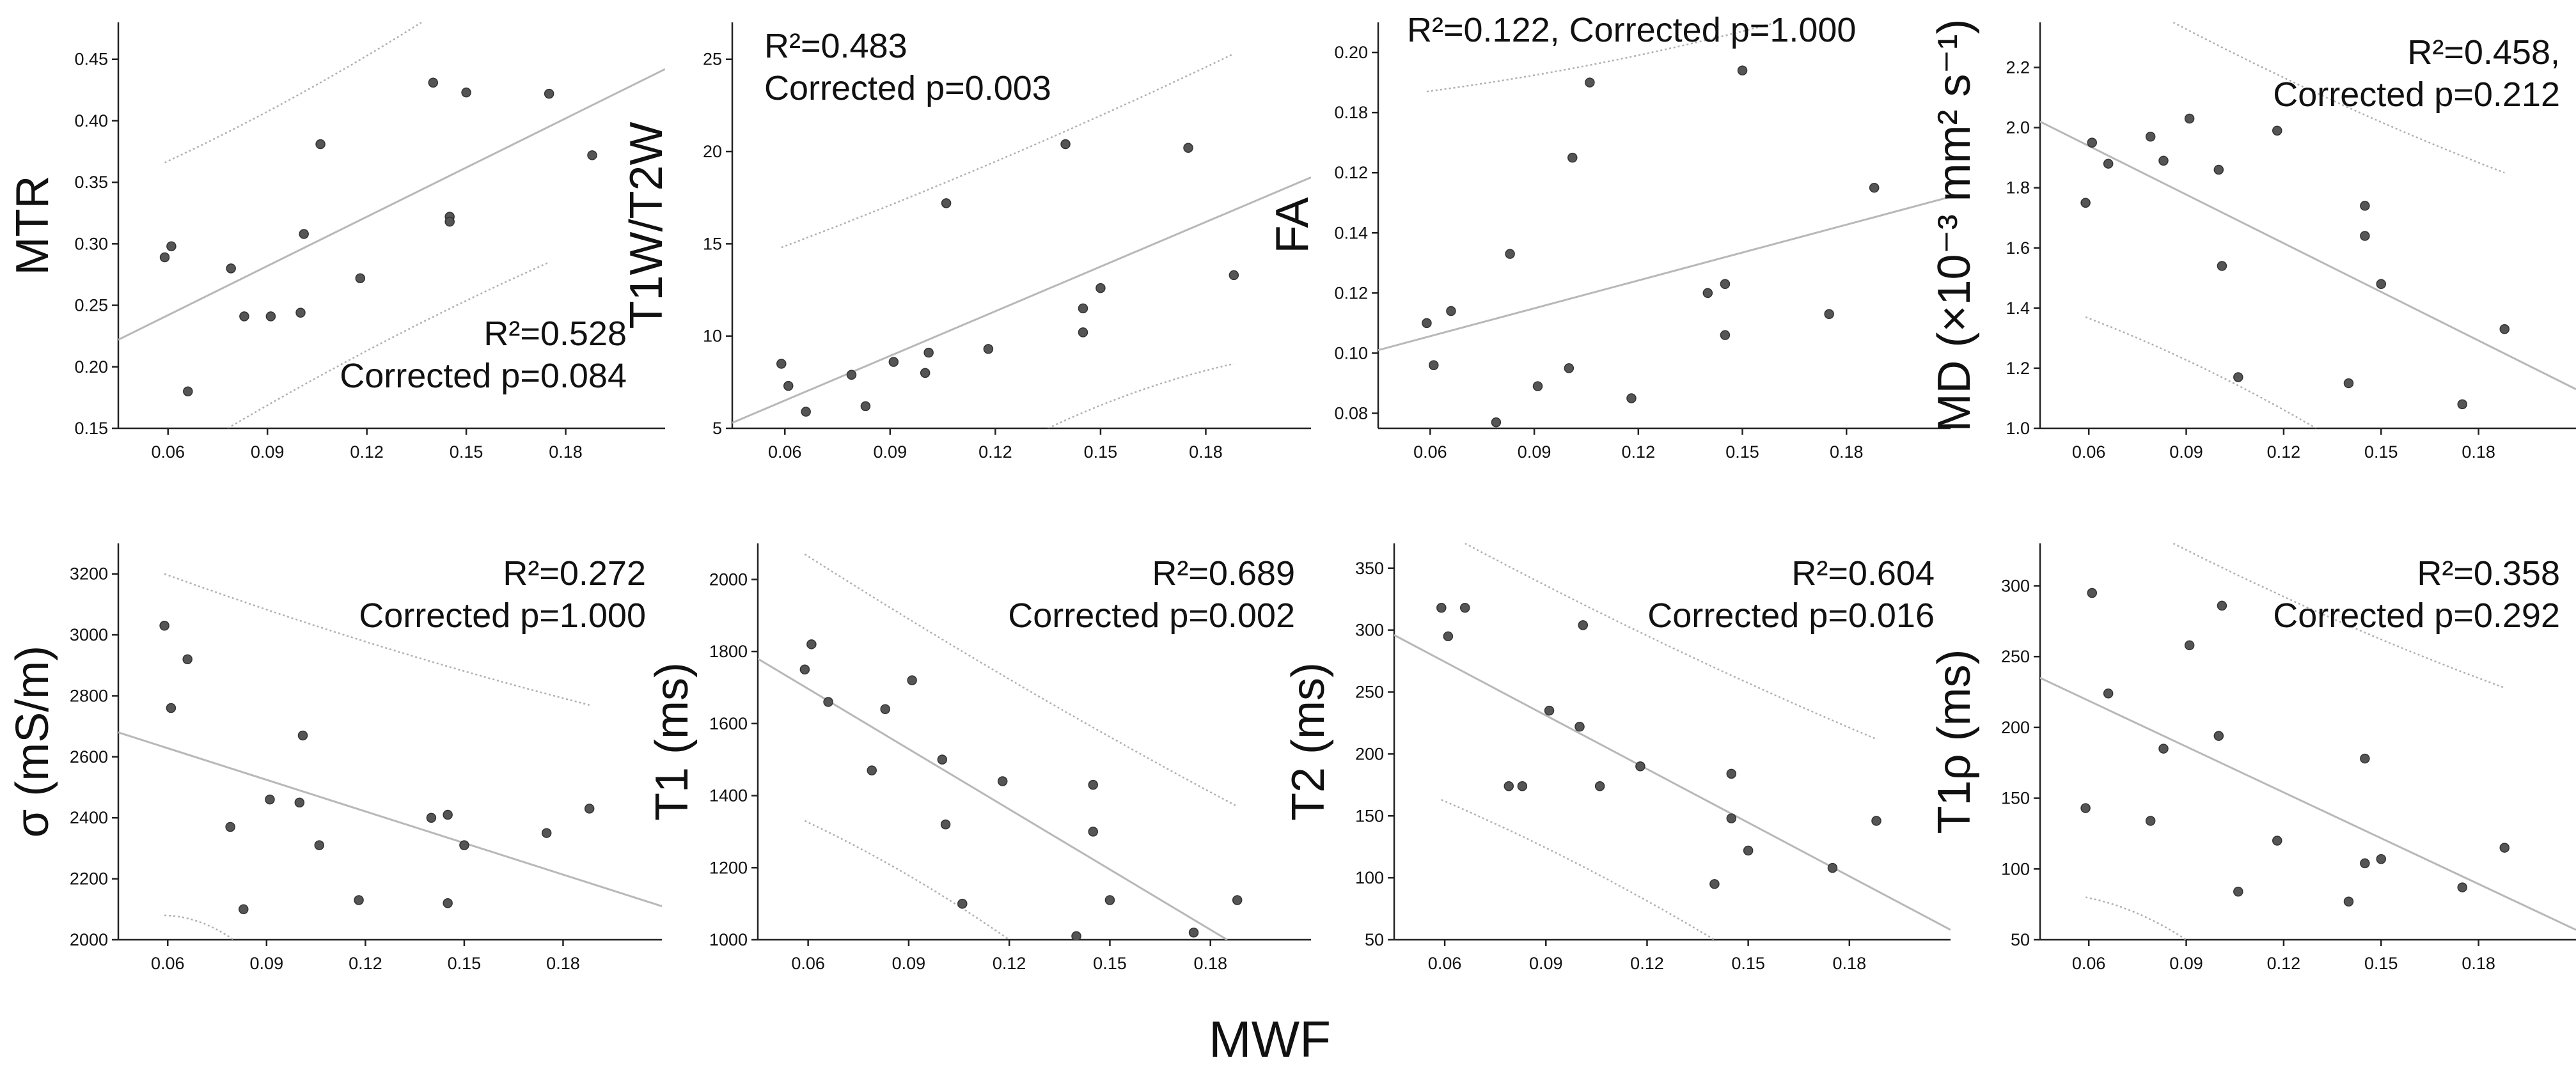 This screenshot has width=2576, height=1074. What do you see at coordinates (89, 939) in the screenshot?
I see `y-tick-label: 2000` at bounding box center [89, 939].